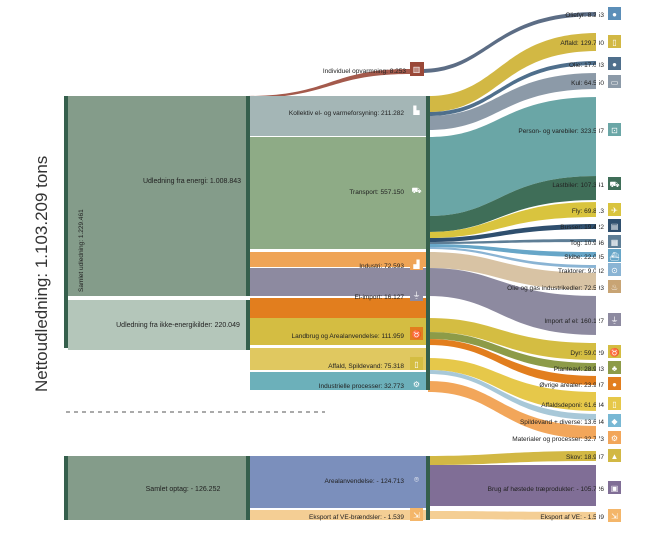  I want to click on flow-waste-to-spildevand, so click(513, 395).